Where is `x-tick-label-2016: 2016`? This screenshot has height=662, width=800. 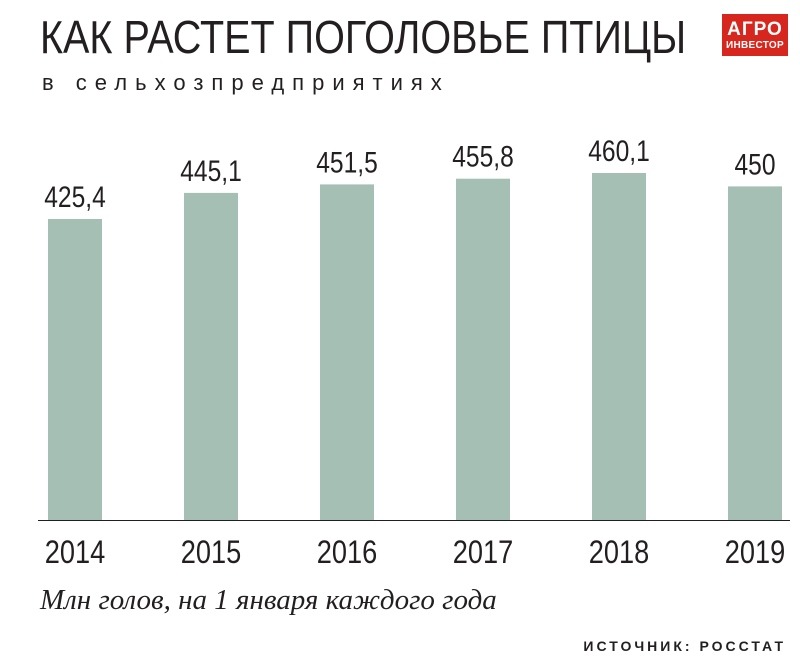
x-tick-label-2016: 2016 is located at coordinates (347, 553).